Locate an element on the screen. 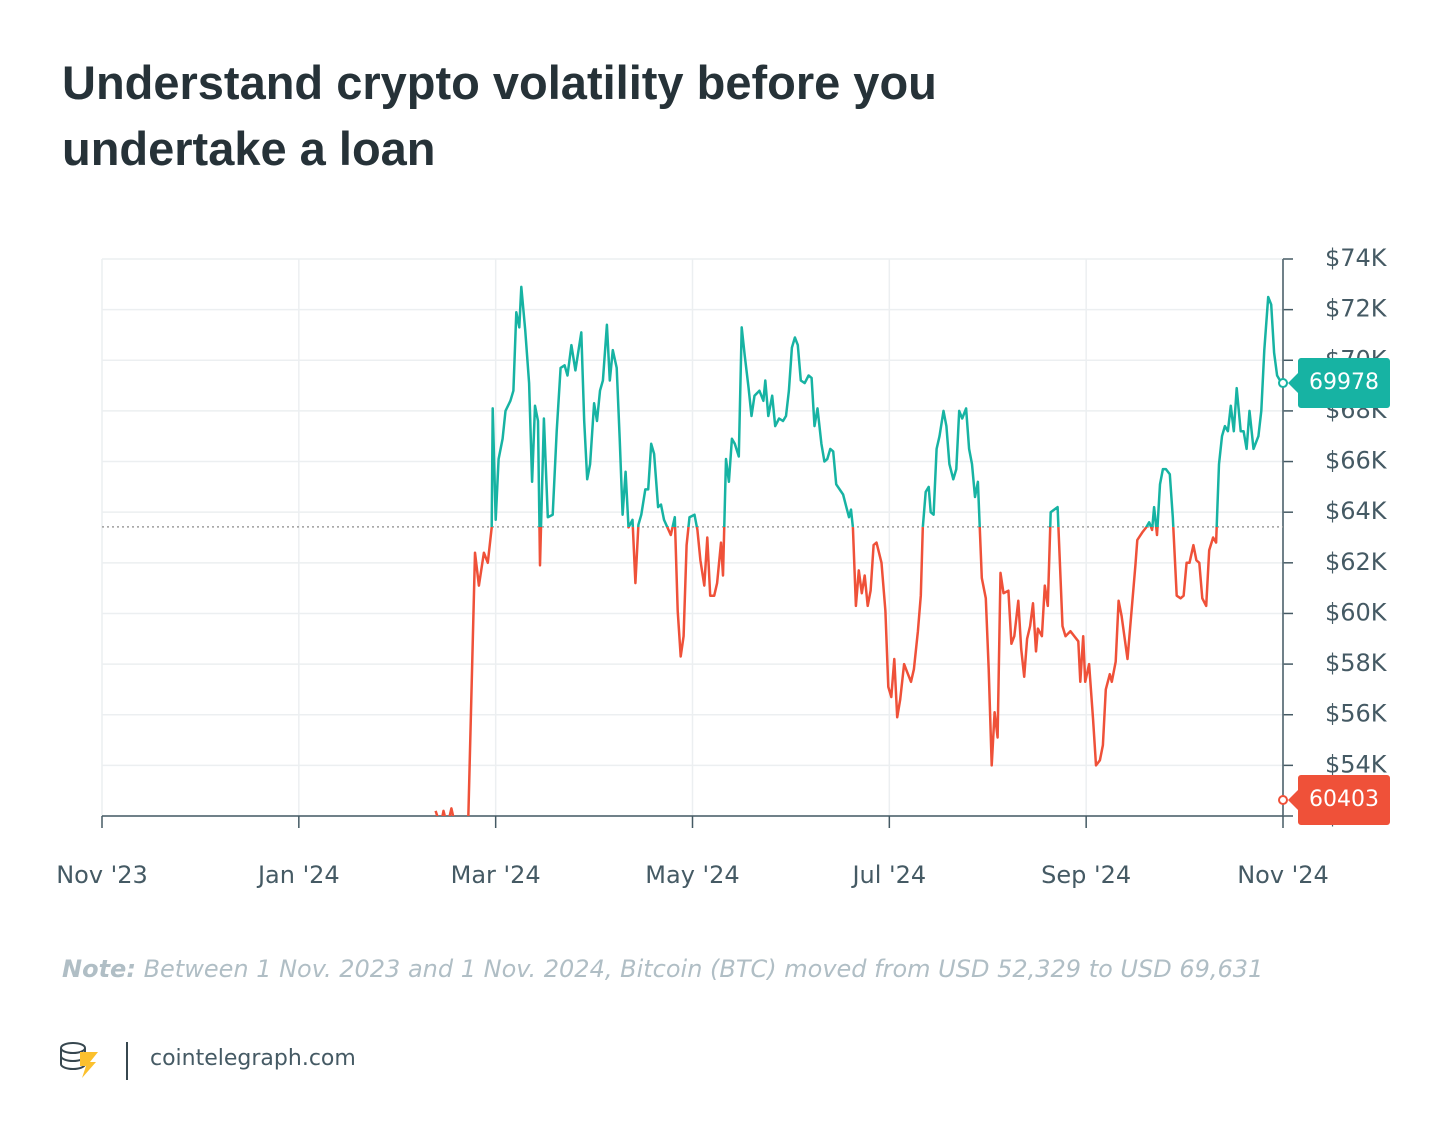  x-tick-label: Sep '24 is located at coordinates (1086, 875).